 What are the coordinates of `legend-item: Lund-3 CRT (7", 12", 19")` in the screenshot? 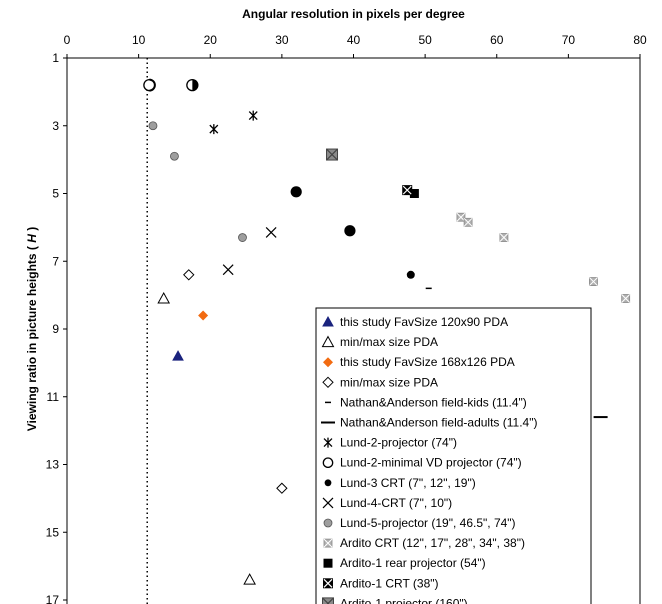 It's located at (400, 483).